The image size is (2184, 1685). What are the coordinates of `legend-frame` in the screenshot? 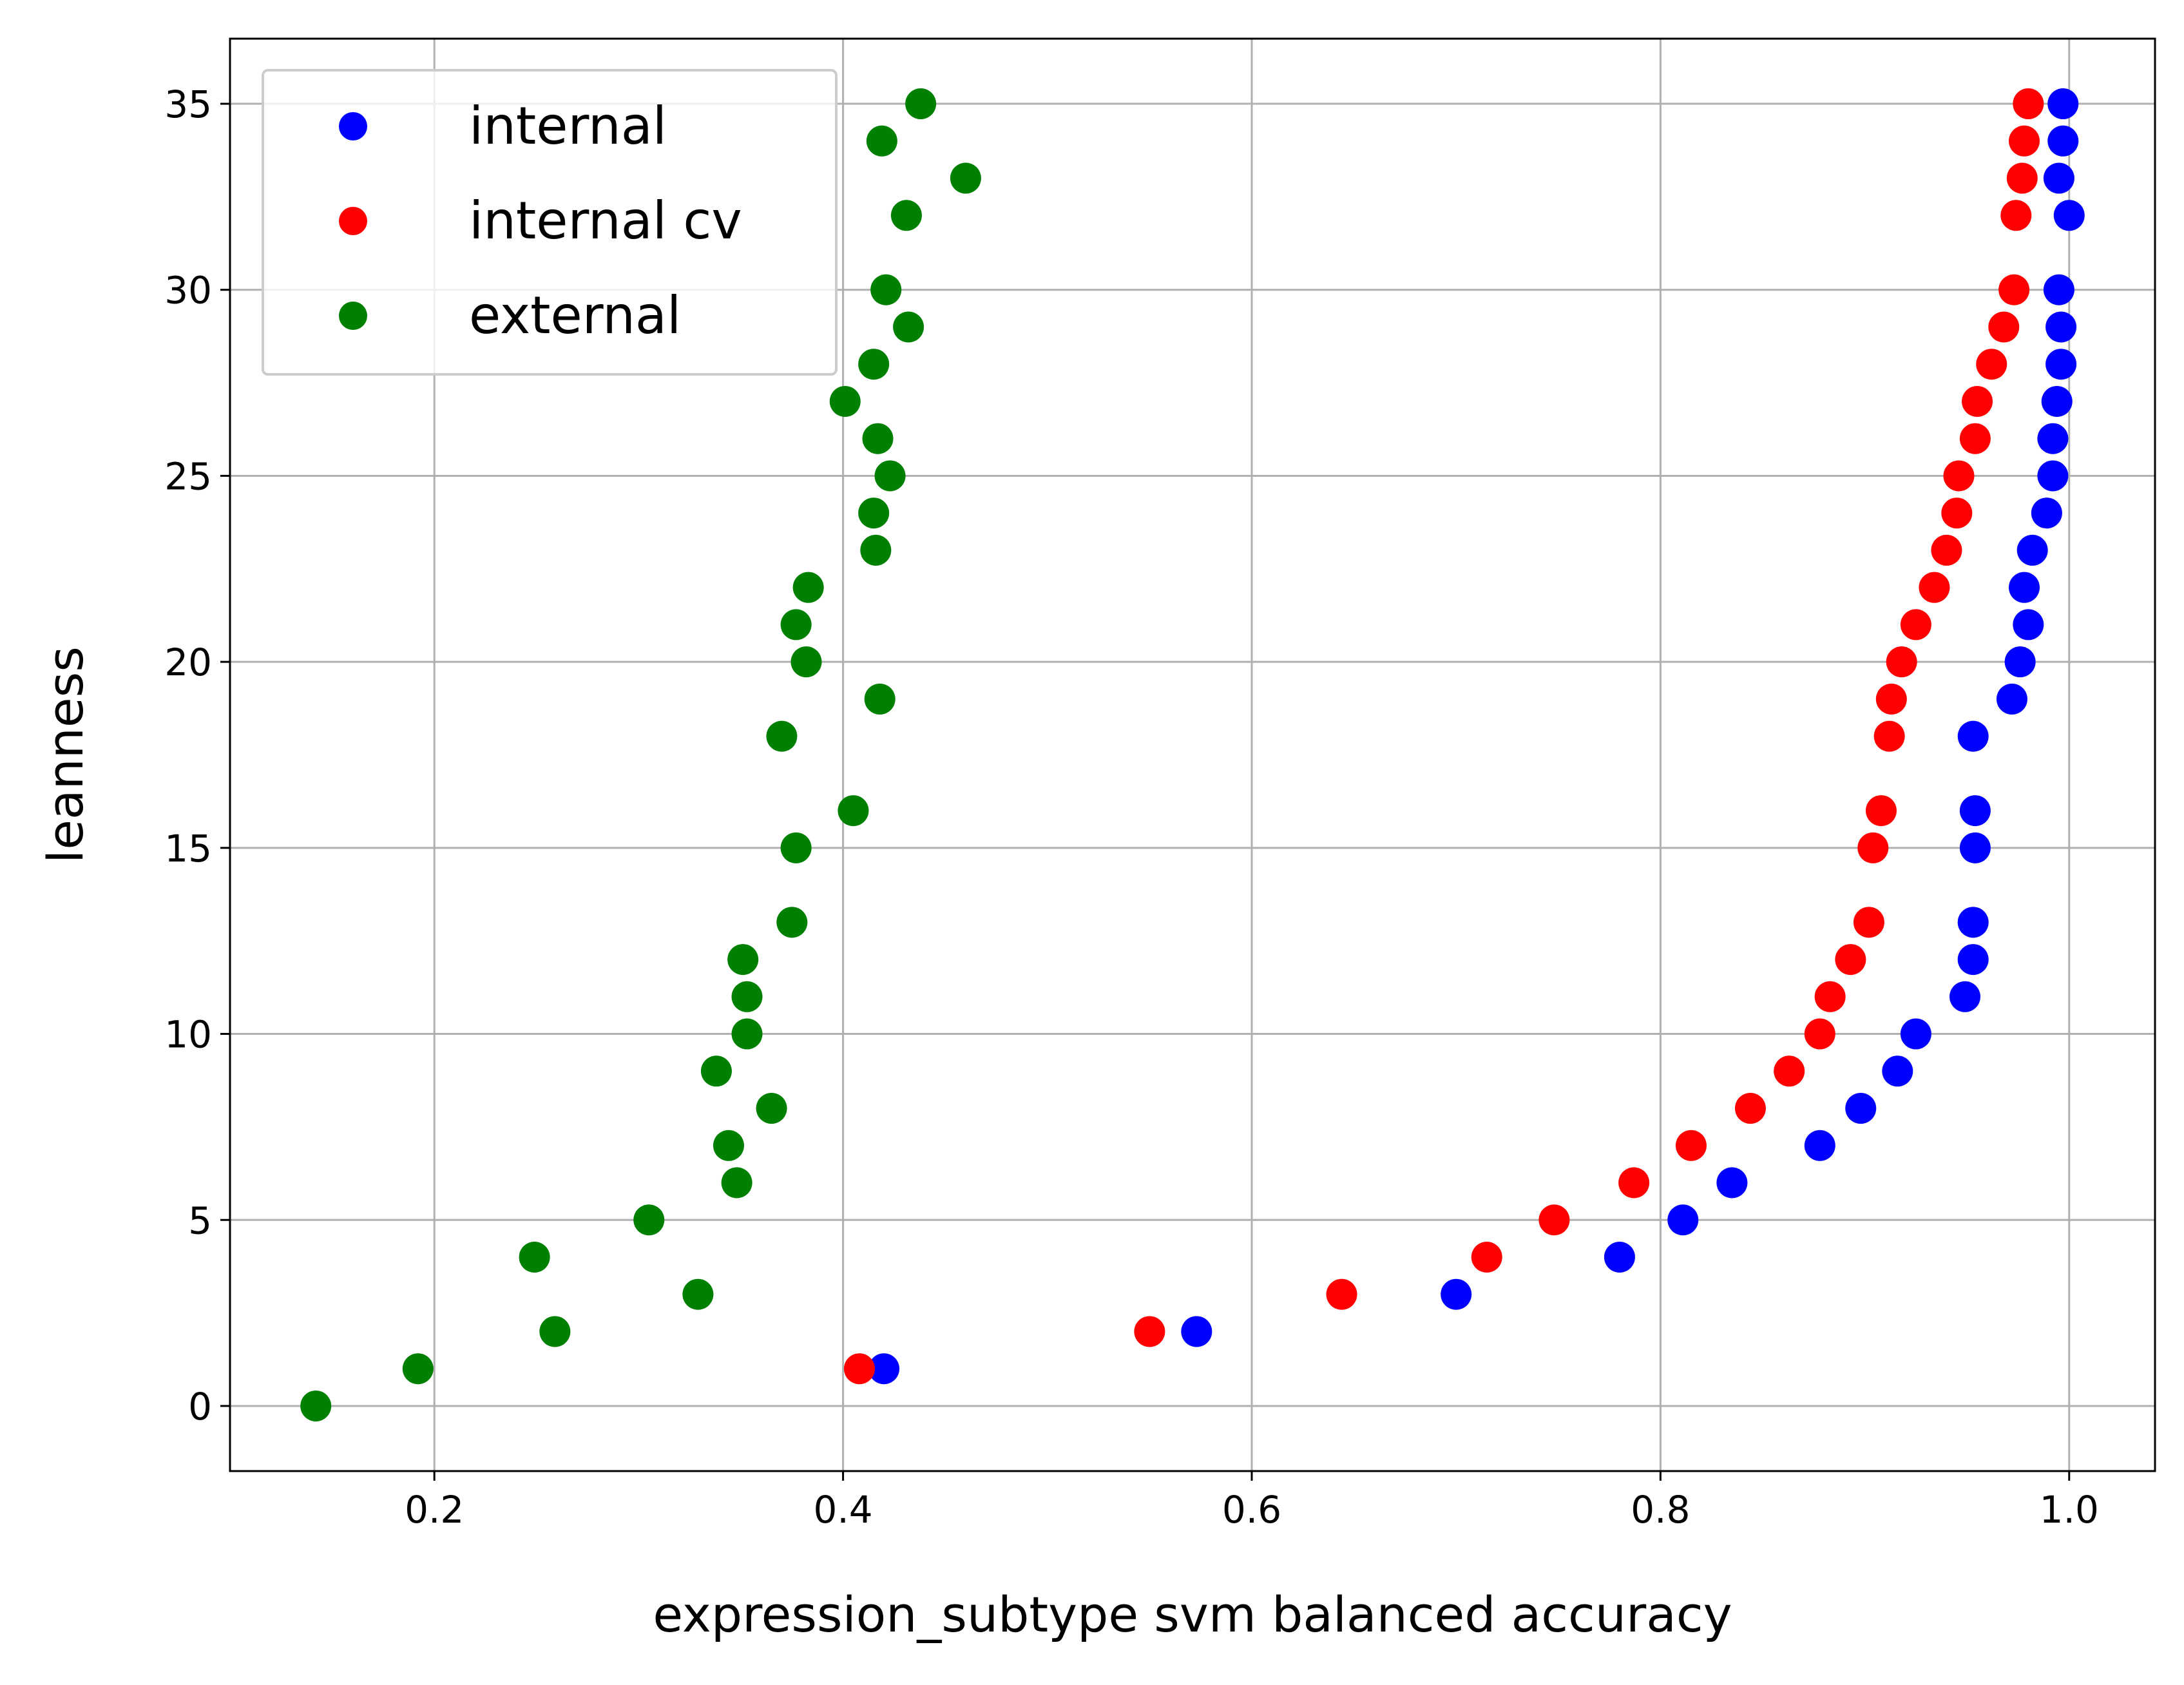 It's located at (550, 222).